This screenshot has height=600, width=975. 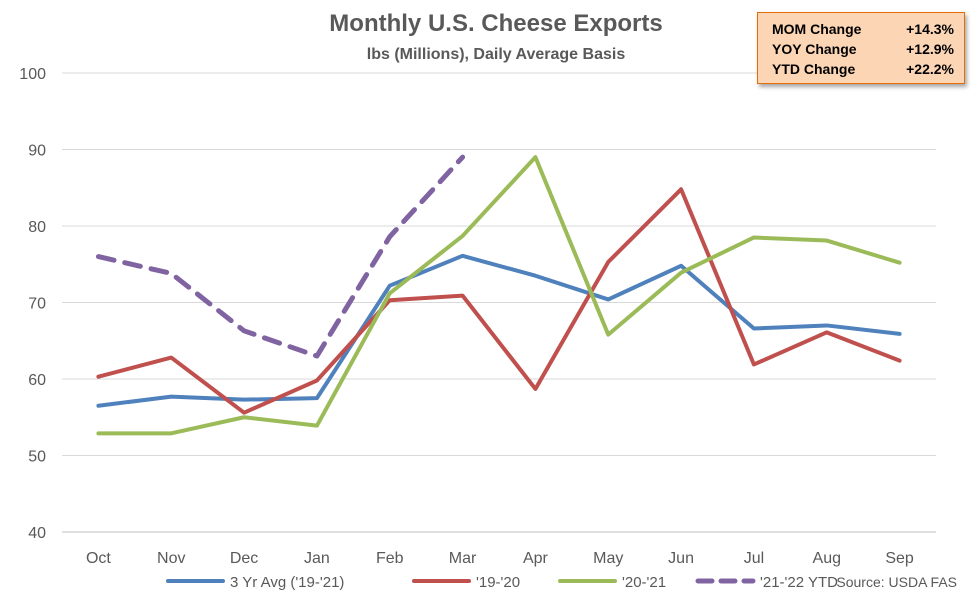 What do you see at coordinates (896, 582) in the screenshot?
I see `source-label: Source: USDA FAS` at bounding box center [896, 582].